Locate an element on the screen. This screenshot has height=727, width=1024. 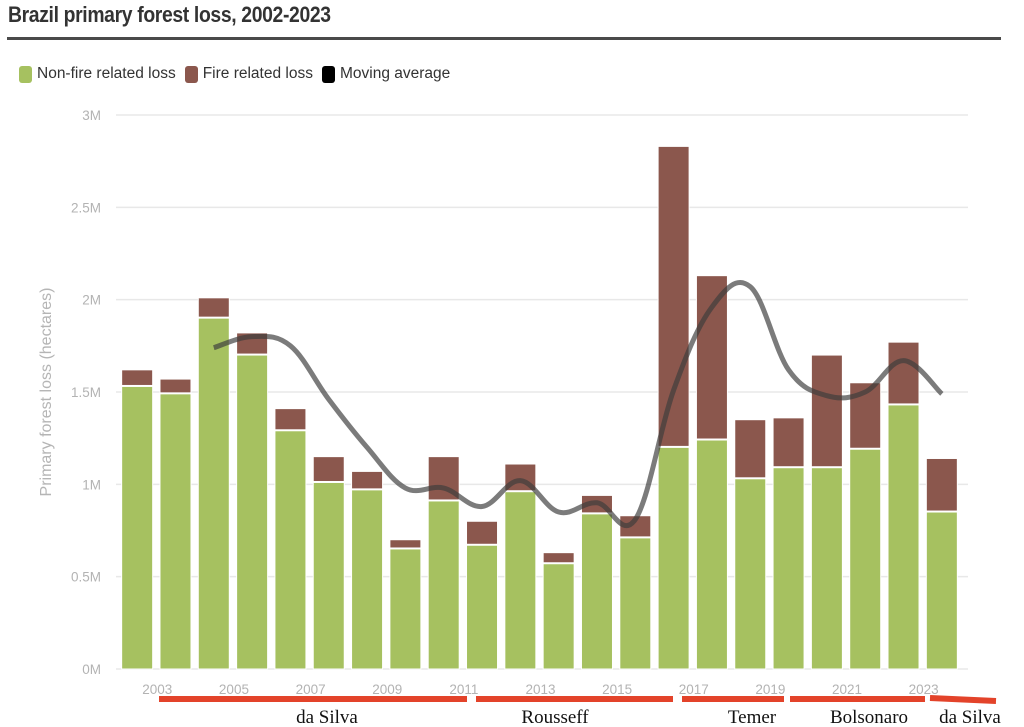
bar-fire-2013 is located at coordinates (558, 558).